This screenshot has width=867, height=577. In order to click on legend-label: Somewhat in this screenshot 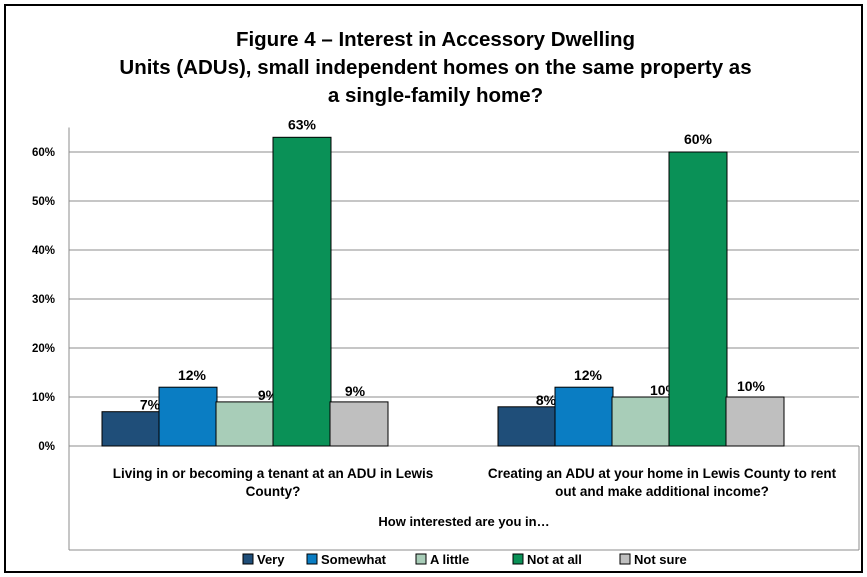, I will do `click(354, 559)`.